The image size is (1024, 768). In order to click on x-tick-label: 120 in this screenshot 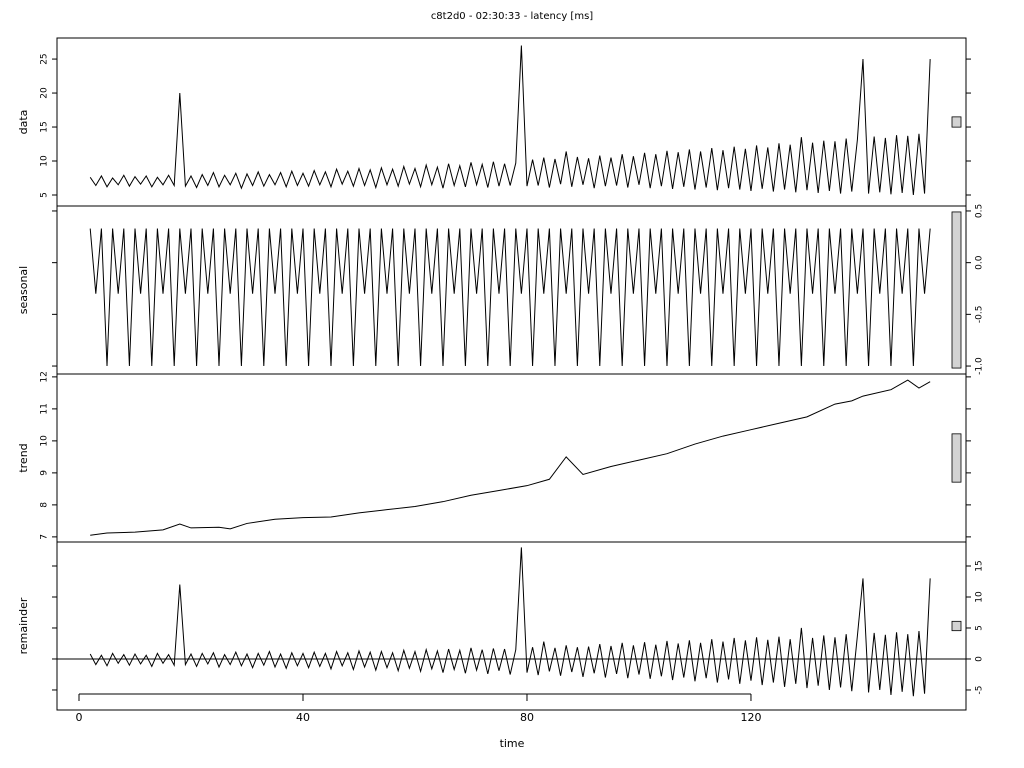, I will do `click(750, 717)`.